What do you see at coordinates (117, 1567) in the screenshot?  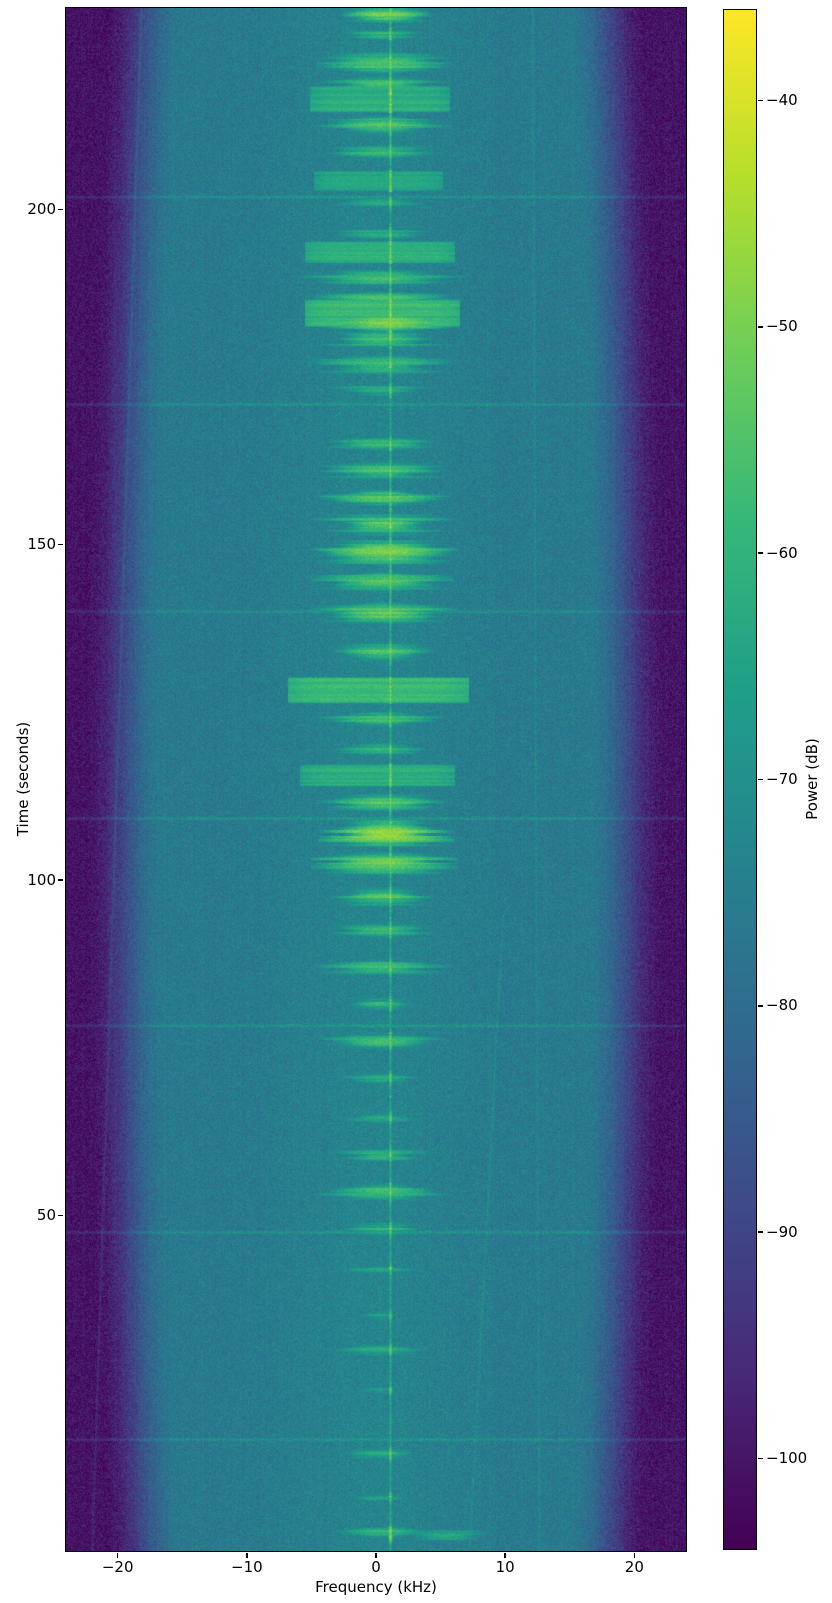 I see `x-tick-label: −20` at bounding box center [117, 1567].